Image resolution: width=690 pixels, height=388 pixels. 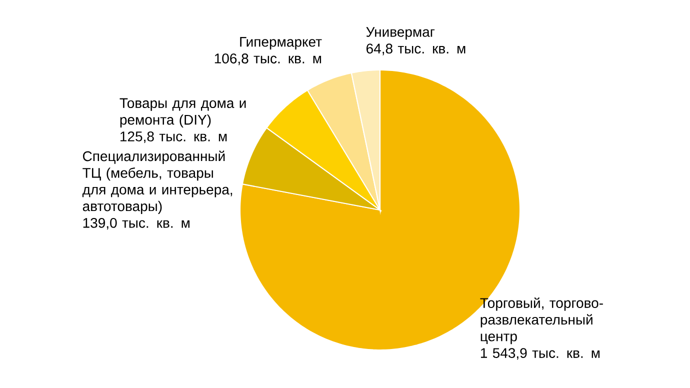 I want to click on slice-label: Торговый, торгово-развлекательный центр, so click(x=541, y=320).